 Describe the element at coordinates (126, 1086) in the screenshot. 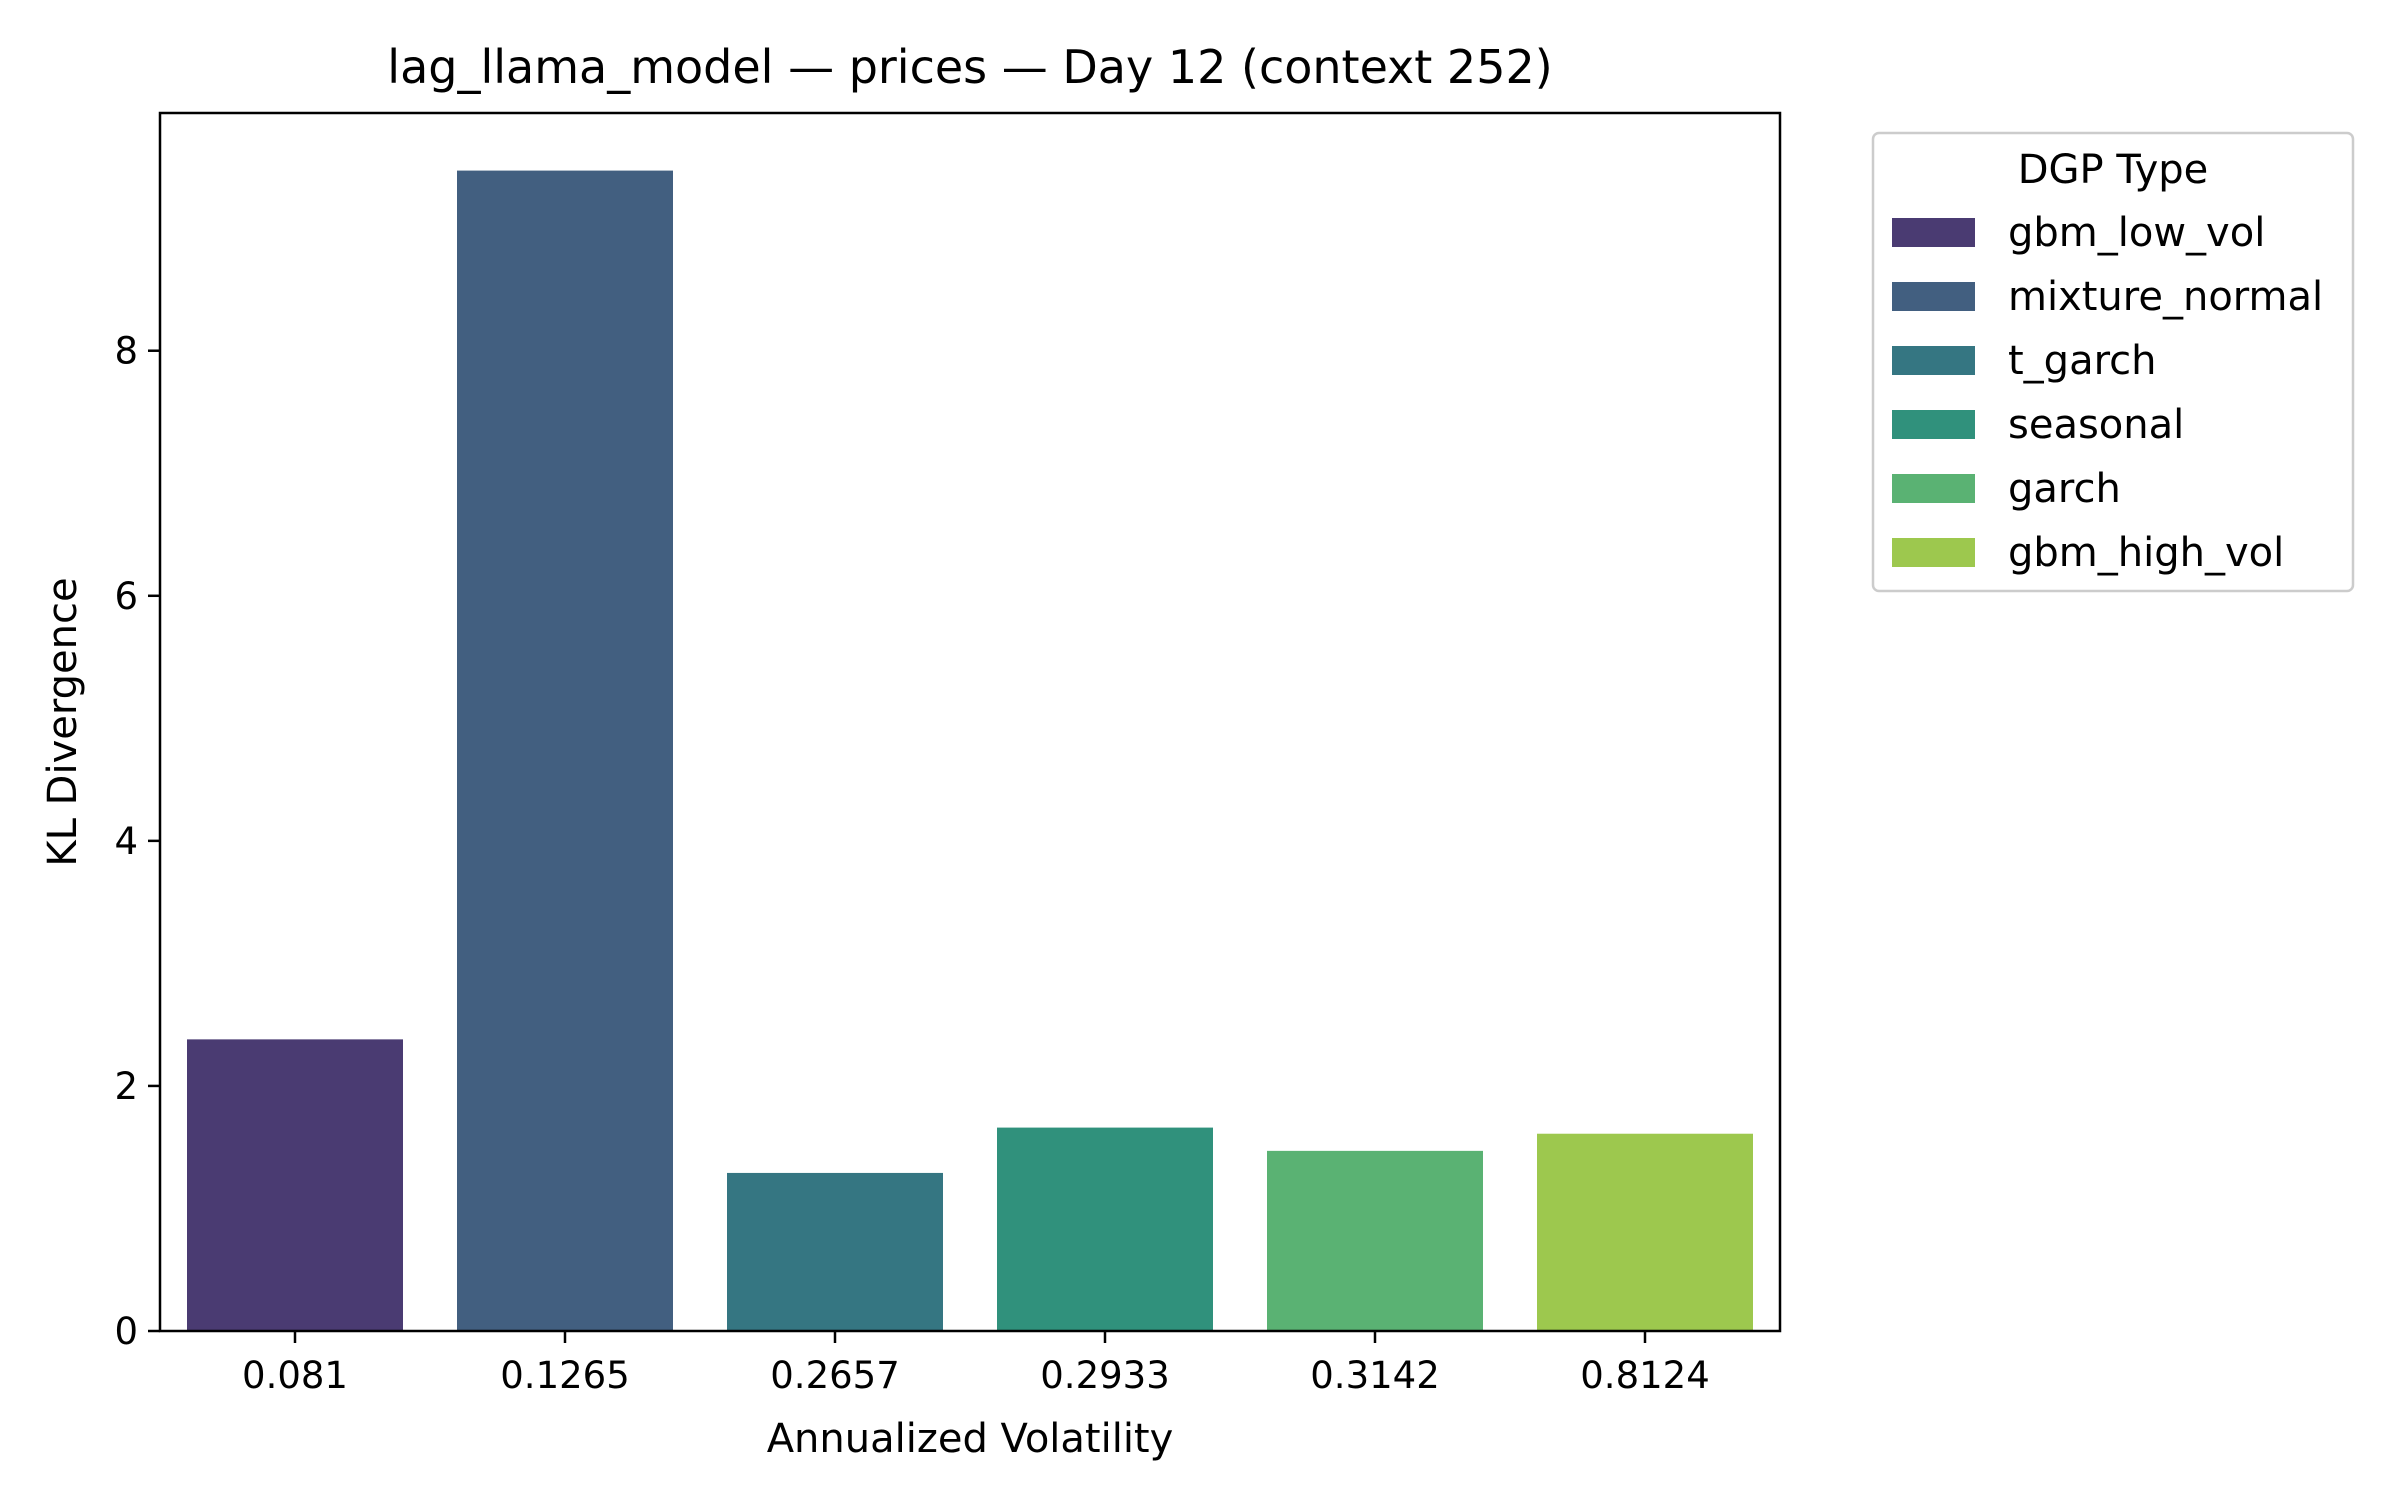

I see `y-tick-label: 2` at that location.